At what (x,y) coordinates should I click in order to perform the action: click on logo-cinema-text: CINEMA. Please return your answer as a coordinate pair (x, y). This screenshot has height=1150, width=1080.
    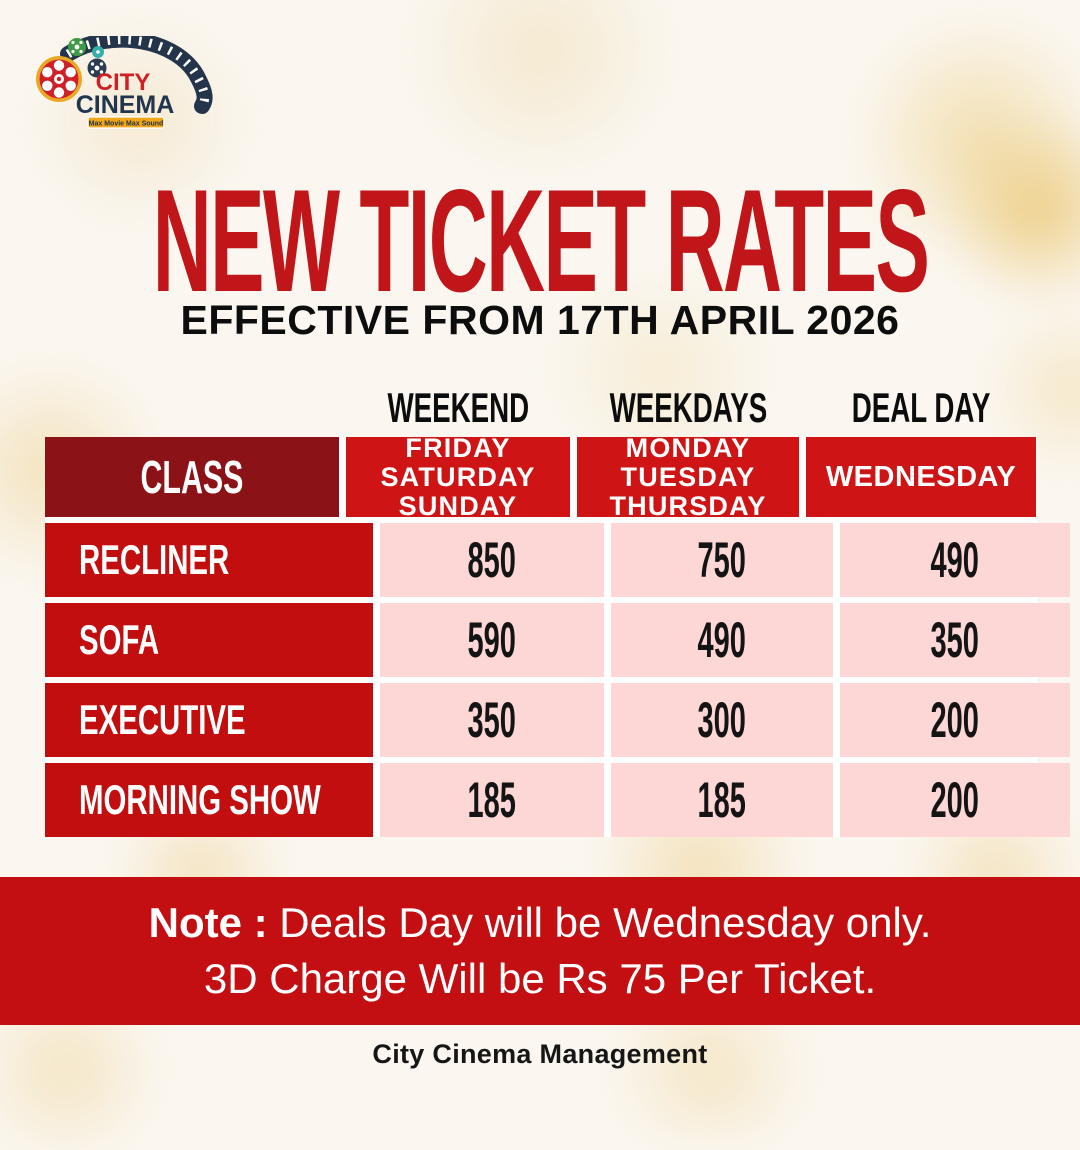
    Looking at the image, I should click on (125, 105).